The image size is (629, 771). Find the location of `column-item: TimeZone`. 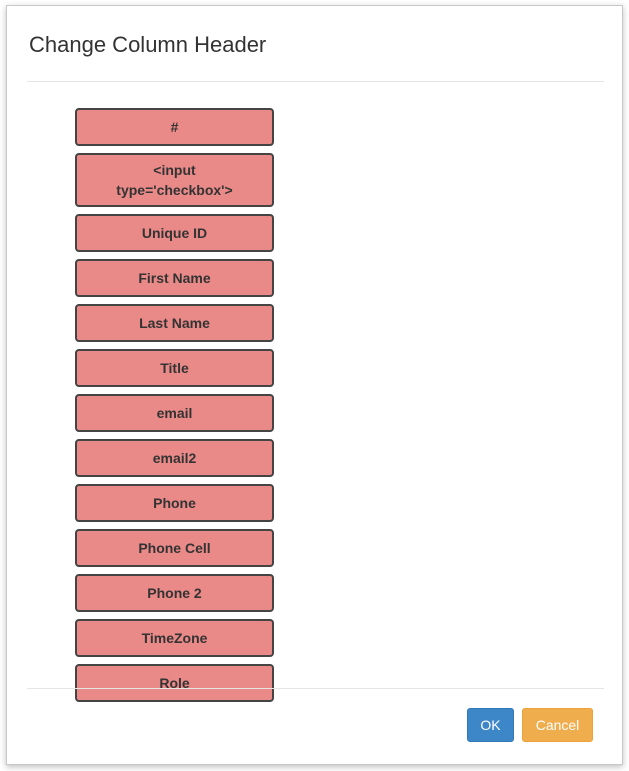

column-item: TimeZone is located at coordinates (174, 638).